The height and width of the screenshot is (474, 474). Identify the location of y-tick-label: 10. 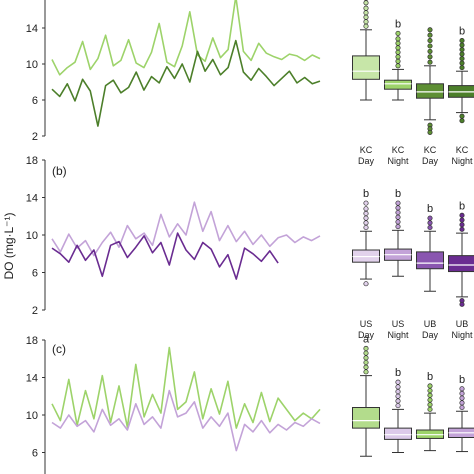
(32, 416).